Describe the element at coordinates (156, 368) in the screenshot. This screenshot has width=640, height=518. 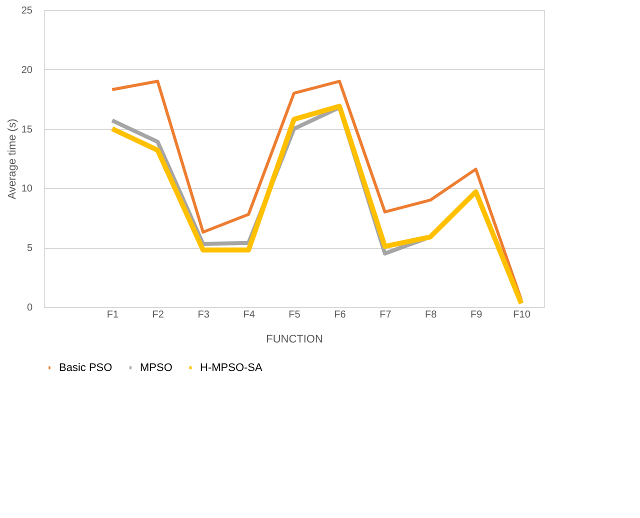
I see `legend-label: MPSO` at that location.